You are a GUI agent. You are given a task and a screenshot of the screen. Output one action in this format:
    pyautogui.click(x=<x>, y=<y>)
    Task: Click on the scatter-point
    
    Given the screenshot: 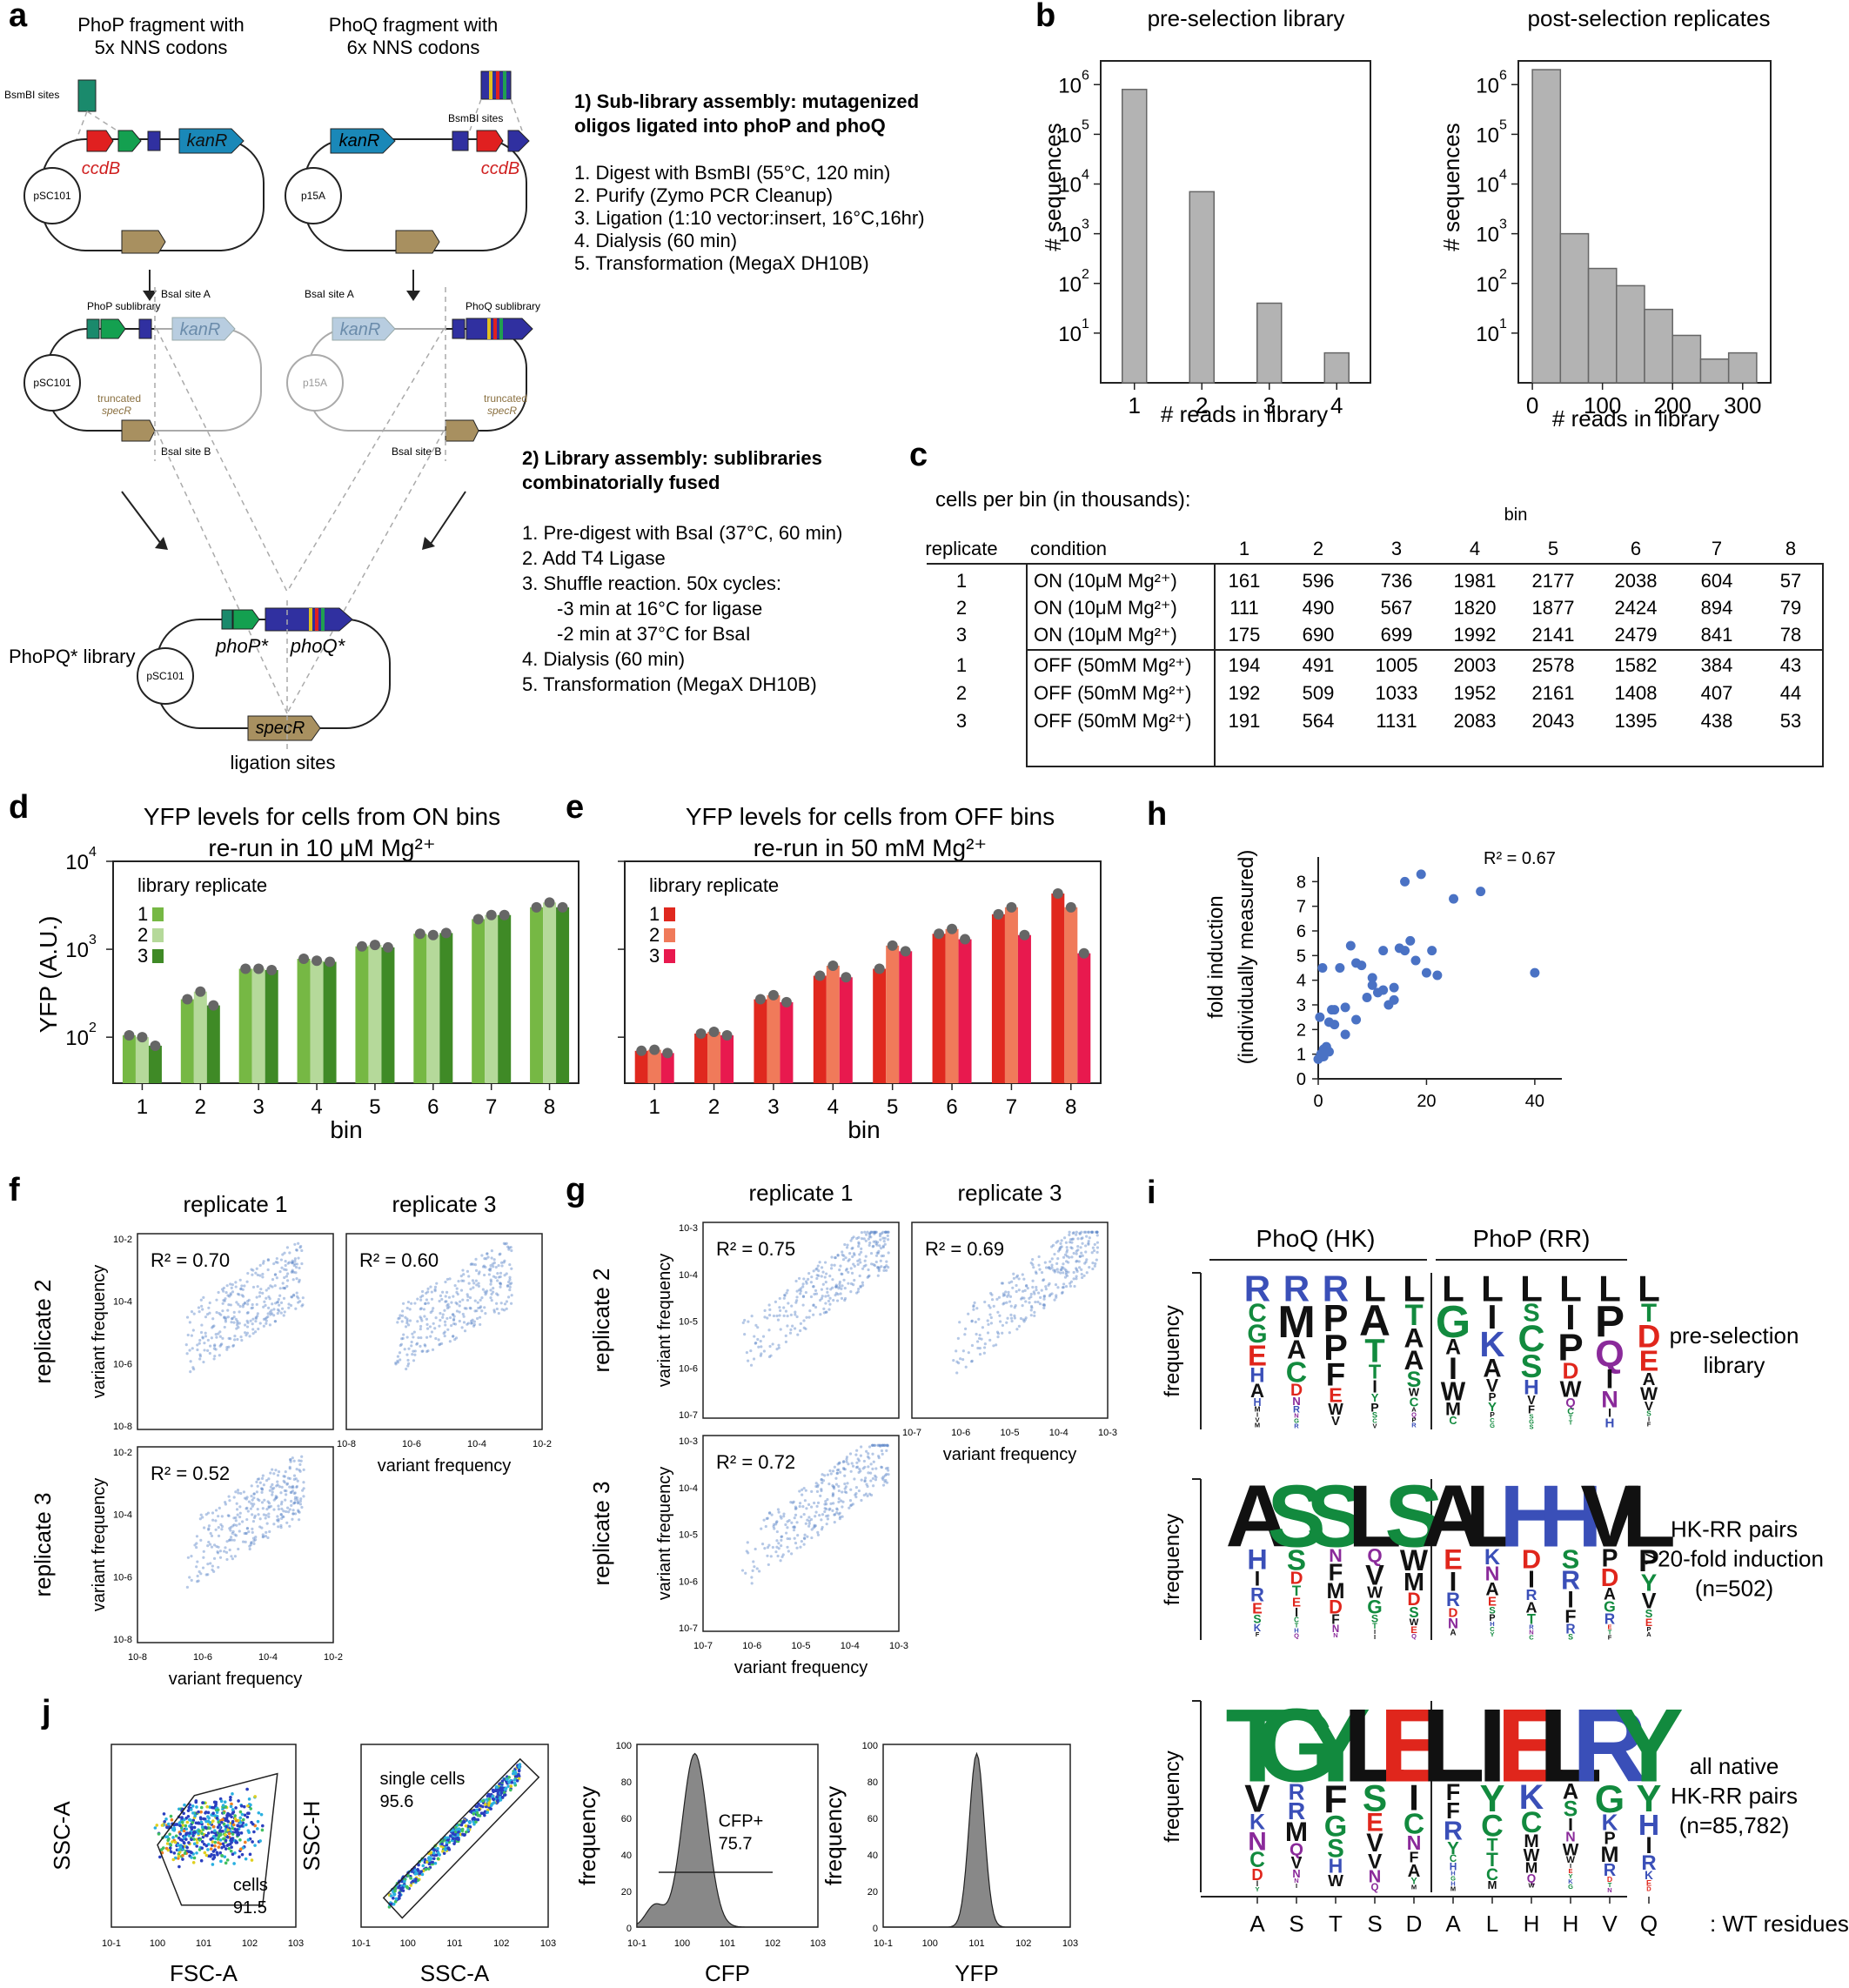 What is the action you would take?
    pyautogui.click(x=1372, y=985)
    